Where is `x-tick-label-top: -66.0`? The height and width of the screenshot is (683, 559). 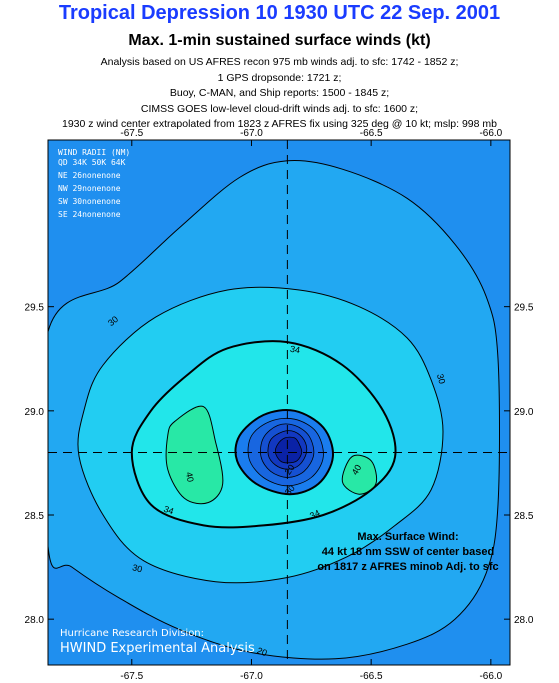 x-tick-label-top: -66.0 is located at coordinates (490, 133).